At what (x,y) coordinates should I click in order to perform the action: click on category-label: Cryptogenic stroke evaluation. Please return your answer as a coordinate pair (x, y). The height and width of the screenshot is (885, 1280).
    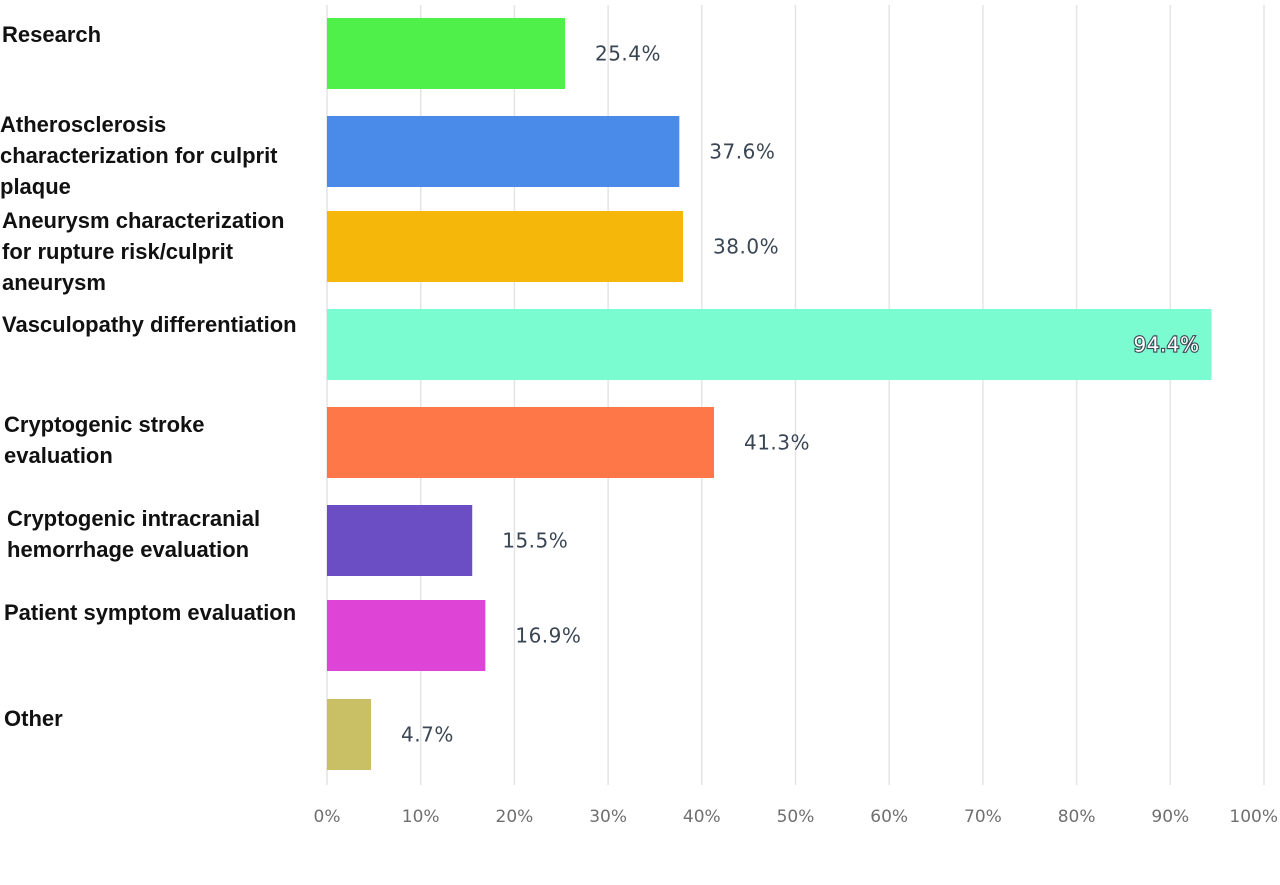
    Looking at the image, I should click on (165, 440).